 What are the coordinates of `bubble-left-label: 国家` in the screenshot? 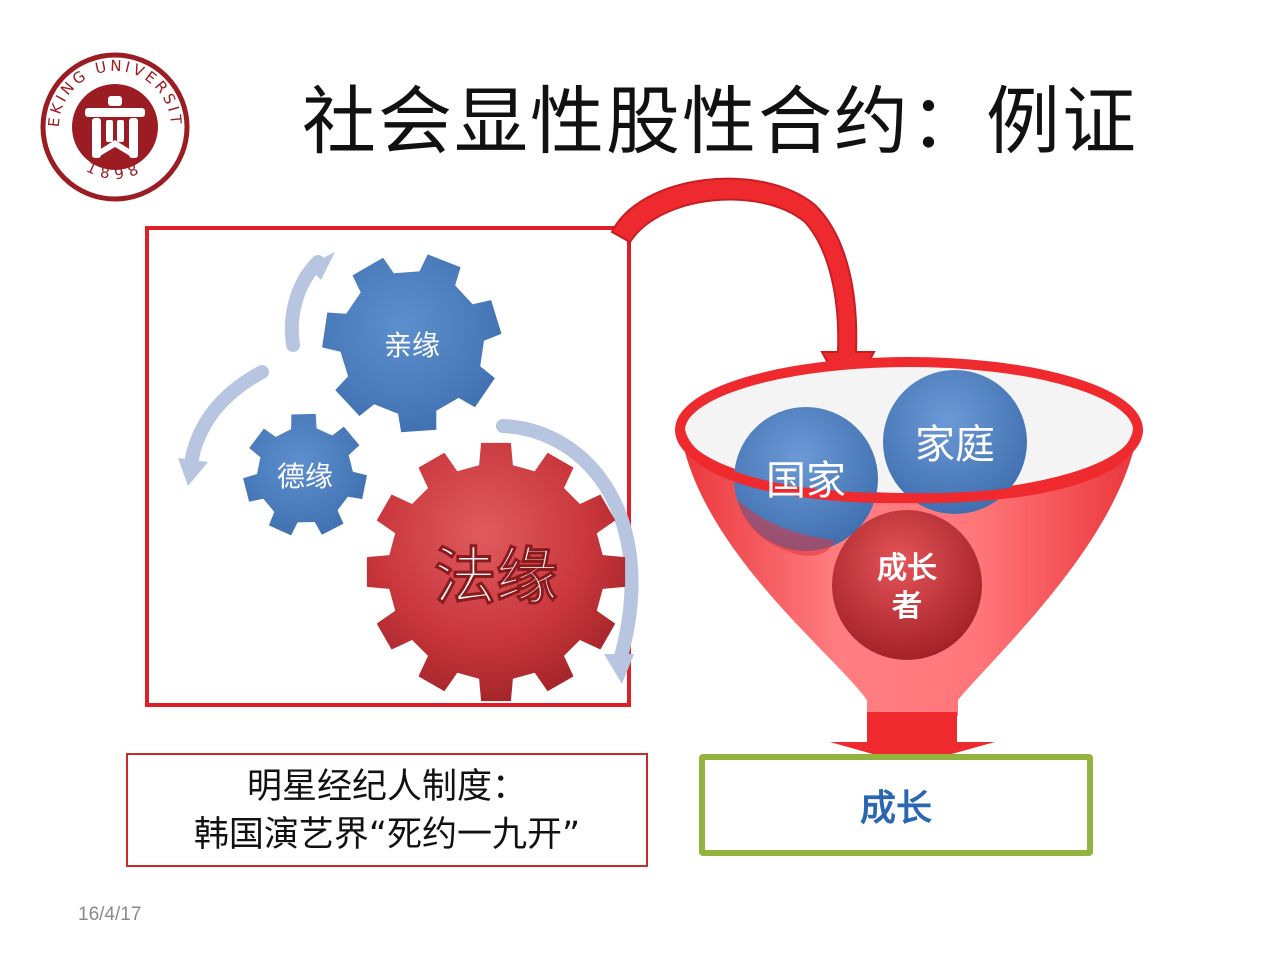 It's located at (806, 481).